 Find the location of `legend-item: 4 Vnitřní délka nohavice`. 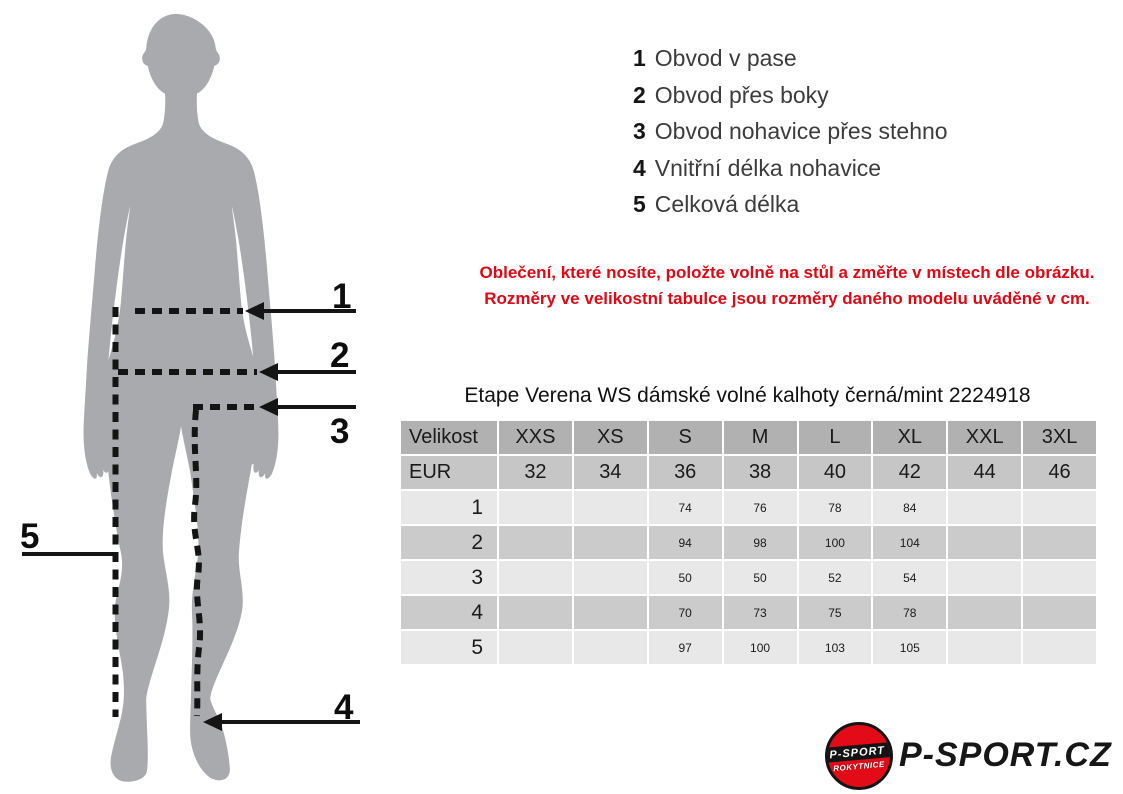

legend-item: 4 Vnitřní délka nohavice is located at coordinates (790, 168).